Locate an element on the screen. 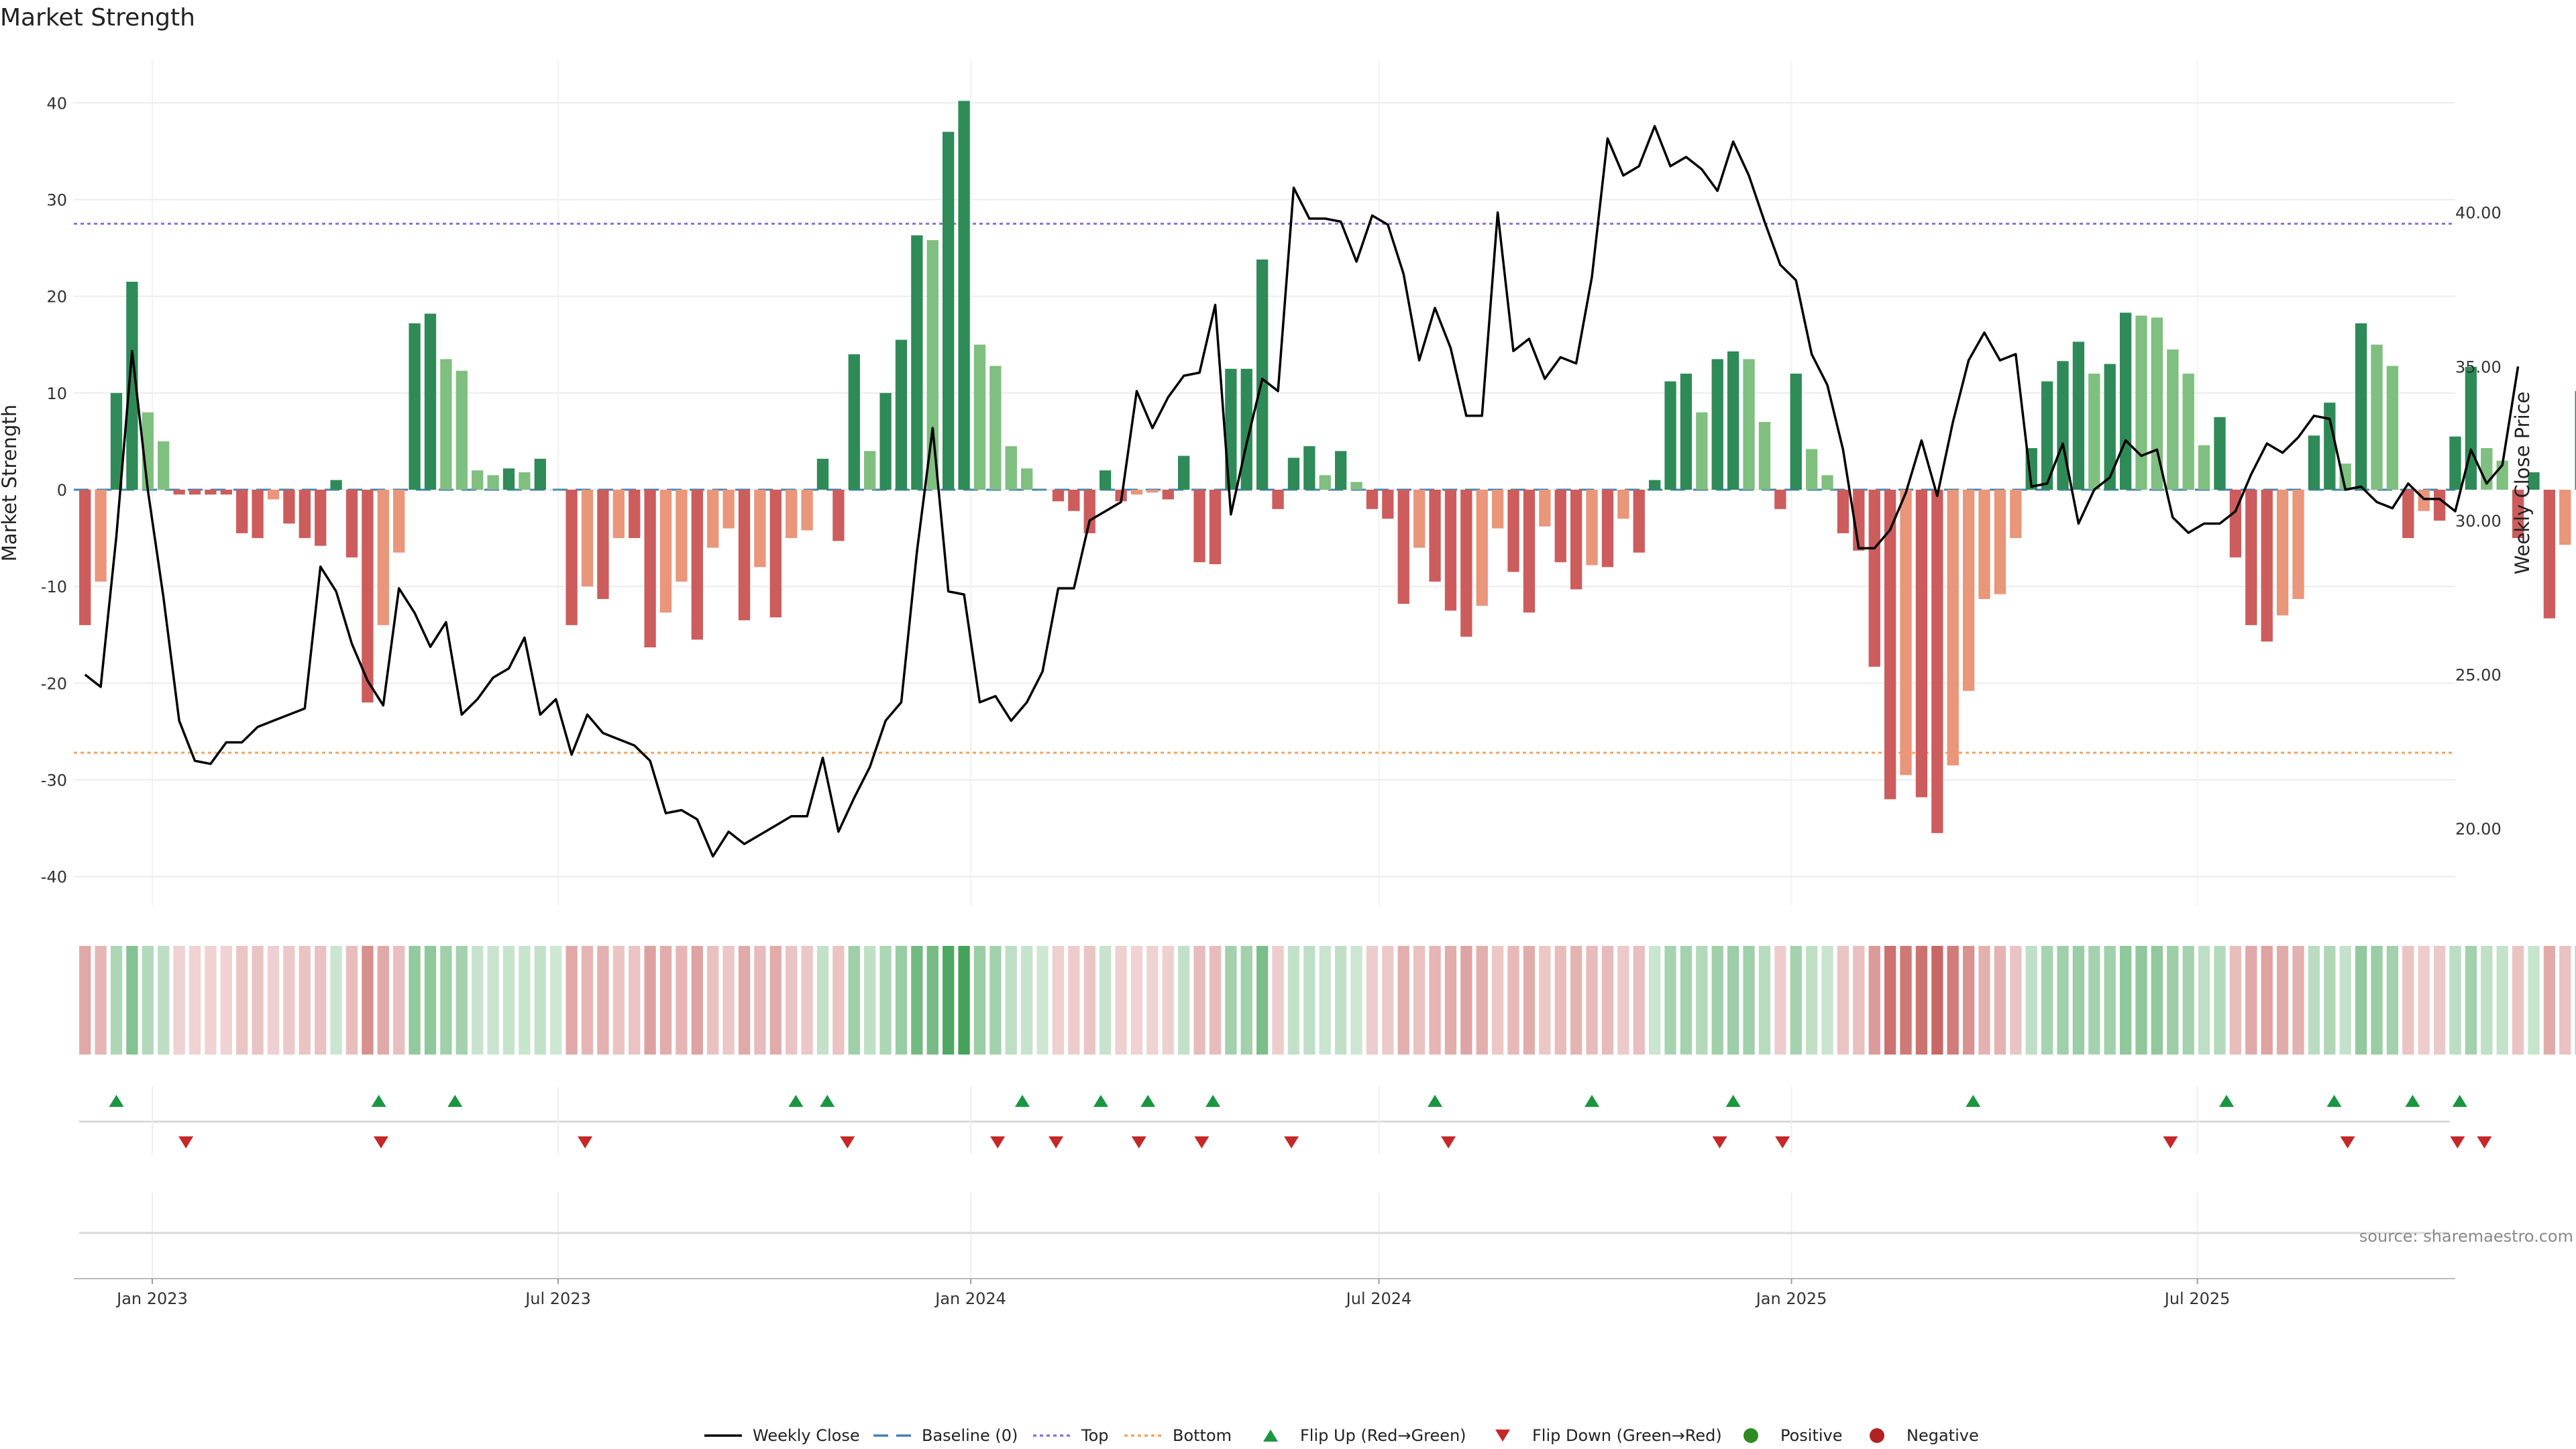 The width and height of the screenshot is (2576, 1449). right-y-axis: 20.00 25.00 30.00 35.00 40.00 is located at coordinates (2478, 521).